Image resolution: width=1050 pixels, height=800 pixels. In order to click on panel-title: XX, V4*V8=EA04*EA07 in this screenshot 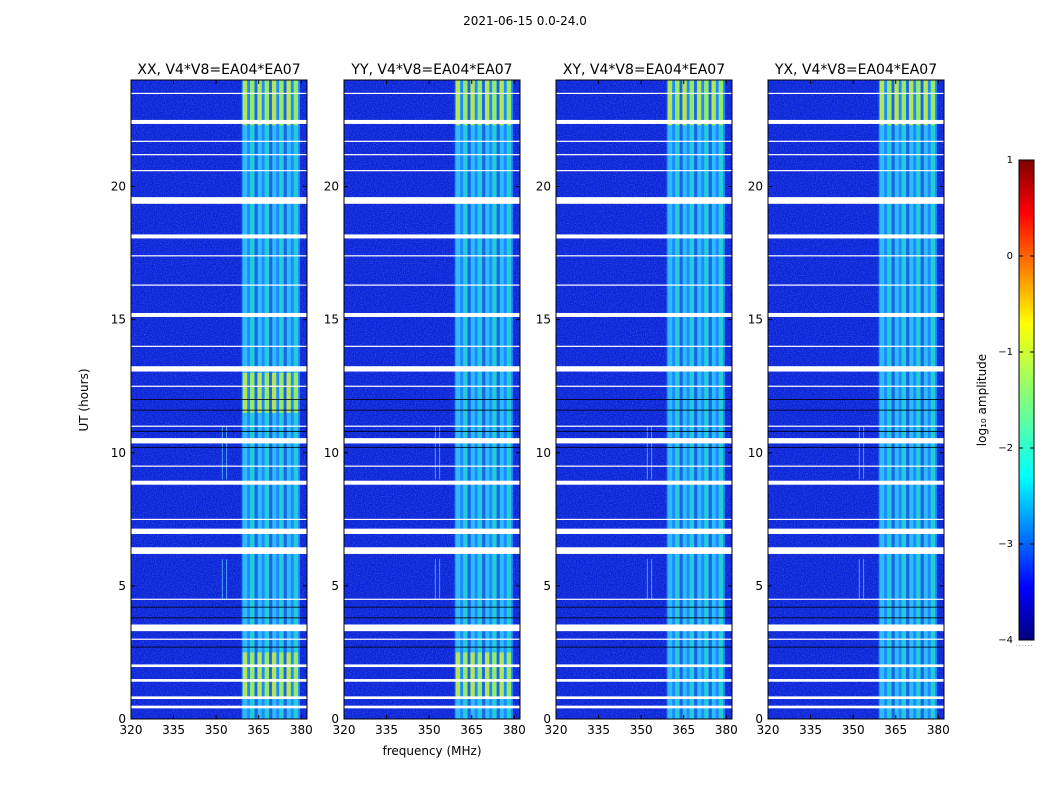, I will do `click(218, 70)`.